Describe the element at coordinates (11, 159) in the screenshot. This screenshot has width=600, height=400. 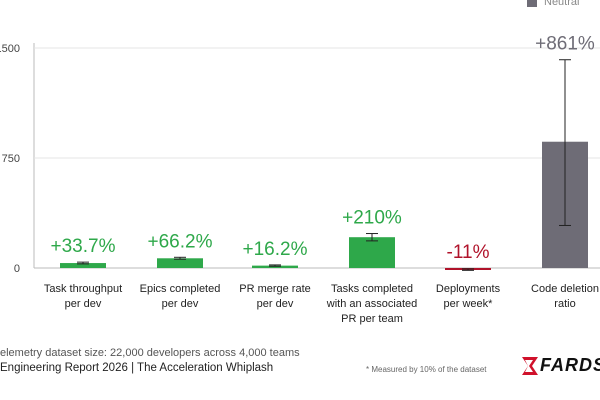
I see `y-tick-label: 750` at that location.